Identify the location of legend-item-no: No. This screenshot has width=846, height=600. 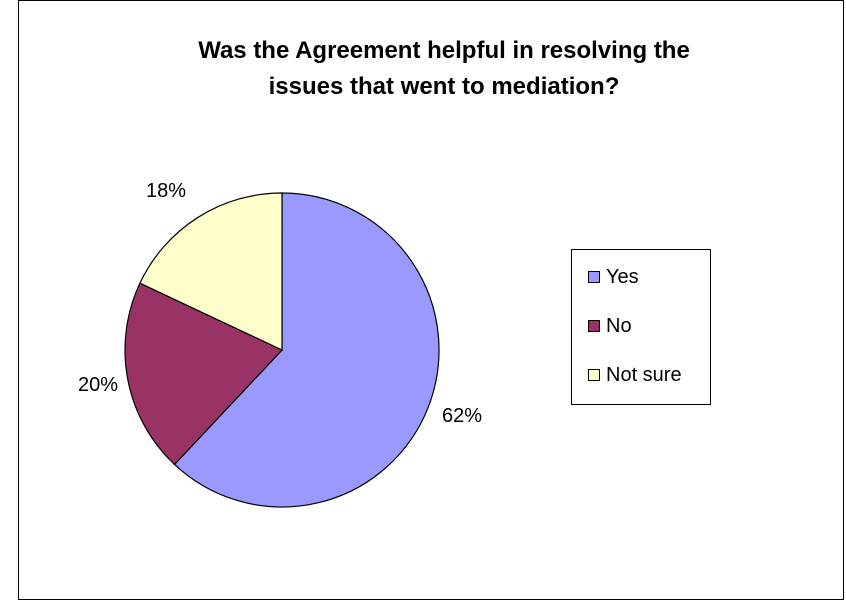
(610, 326).